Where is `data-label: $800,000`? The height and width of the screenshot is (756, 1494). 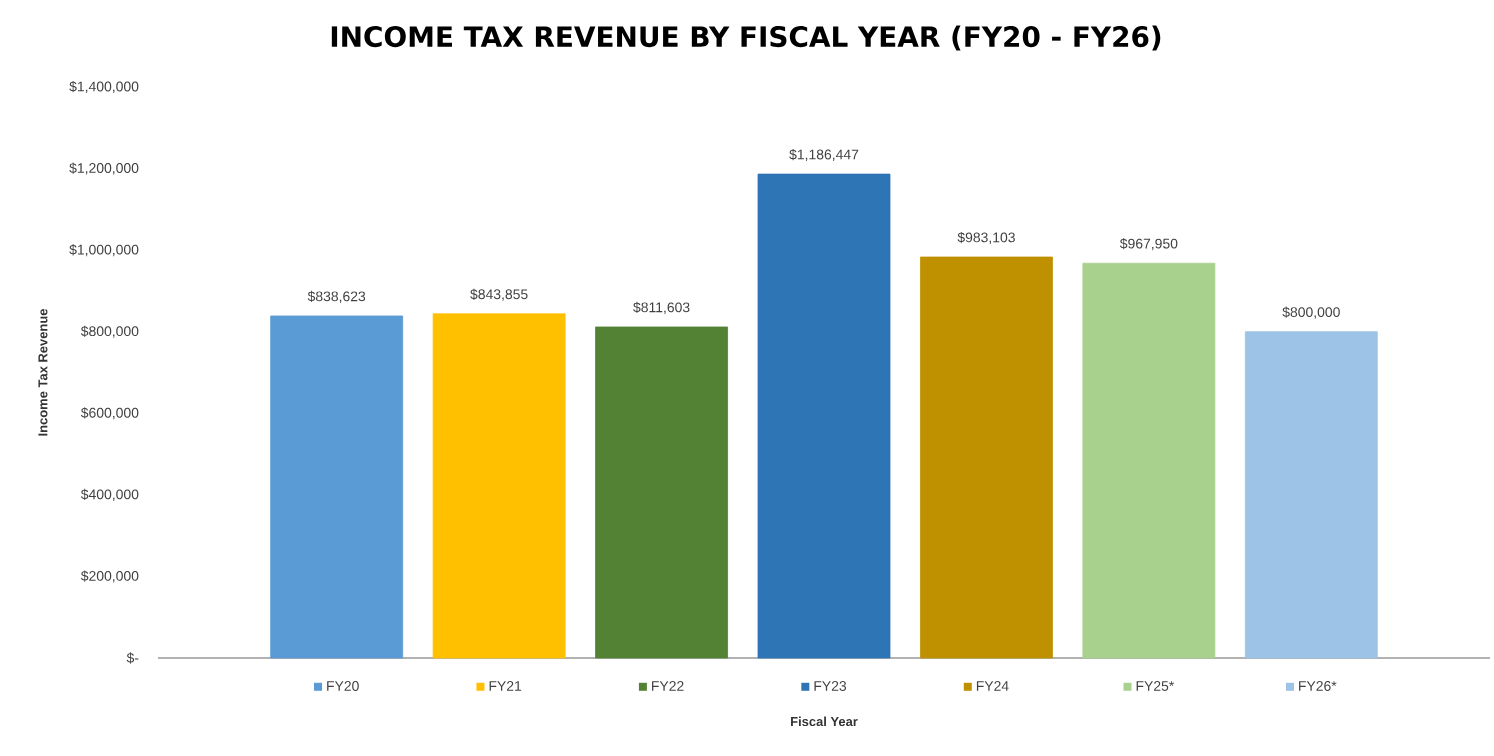 data-label: $800,000 is located at coordinates (1311, 312).